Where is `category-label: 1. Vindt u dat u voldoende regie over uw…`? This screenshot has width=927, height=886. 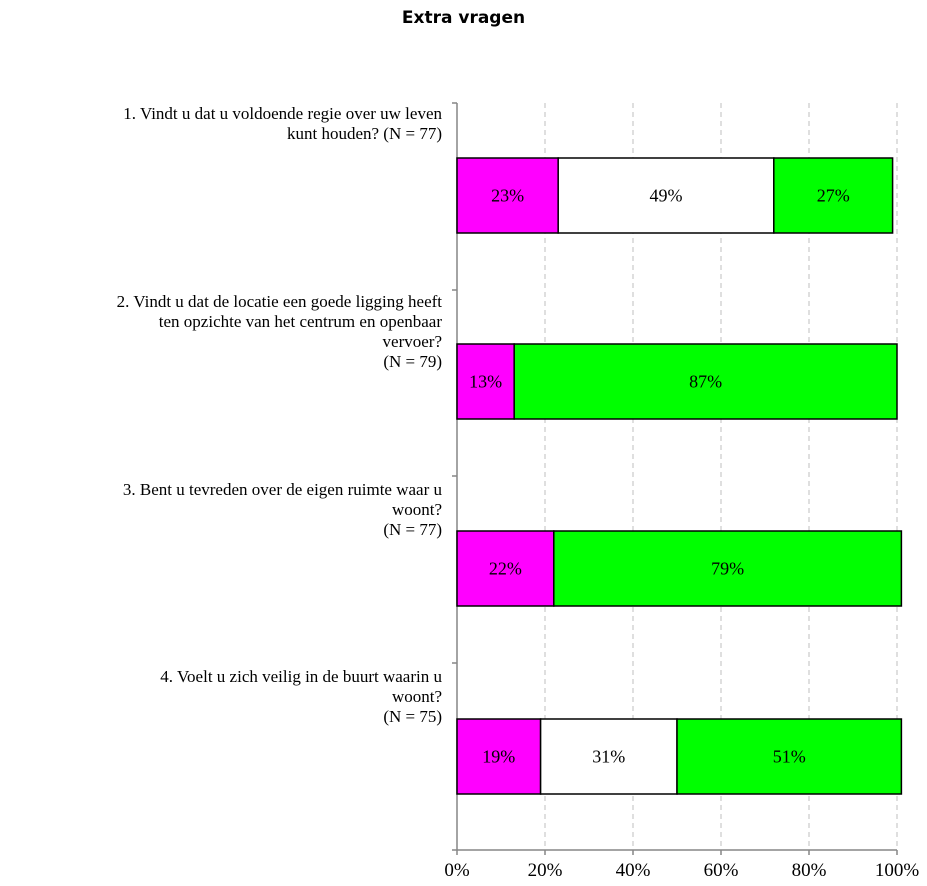 category-label: 1. Vindt u dat u voldoende regie over uw… is located at coordinates (226, 124).